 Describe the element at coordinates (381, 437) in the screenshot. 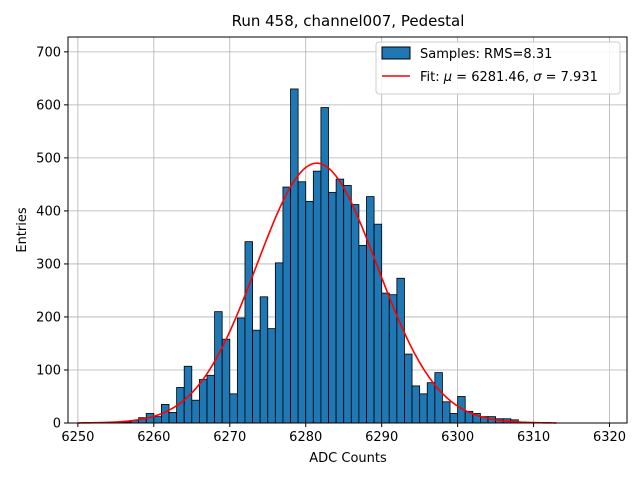

I see `x-tick-label: 6290` at that location.